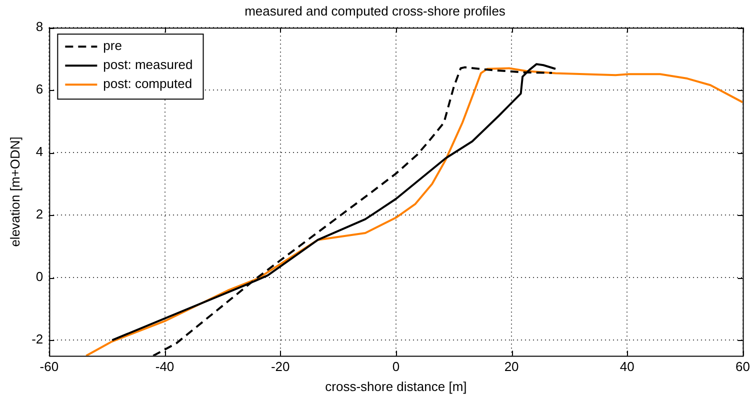 This screenshot has height=403, width=754. I want to click on x-tick-label: -40, so click(164, 366).